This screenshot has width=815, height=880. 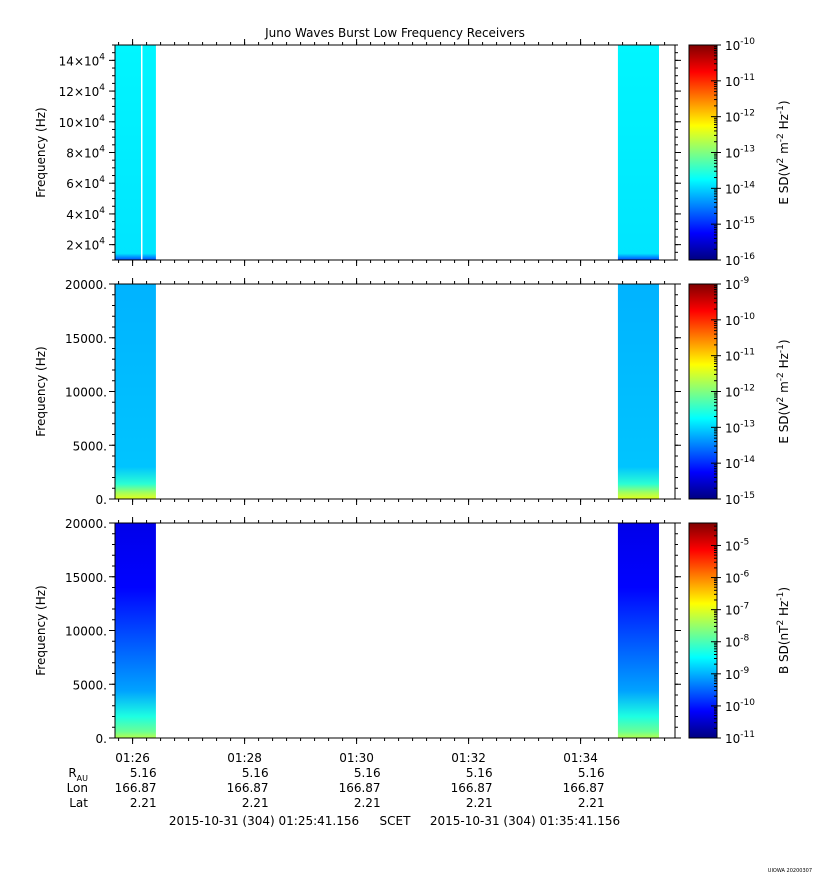 What do you see at coordinates (78, 774) in the screenshot?
I see `ephemeris-label: RAU` at bounding box center [78, 774].